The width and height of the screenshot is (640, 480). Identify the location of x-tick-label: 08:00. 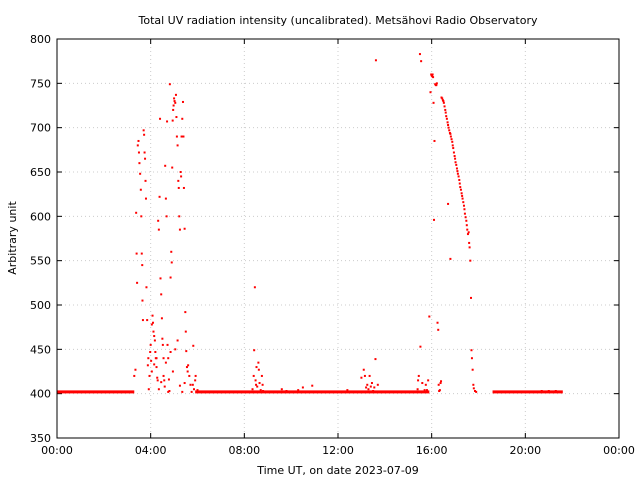
(244, 450).